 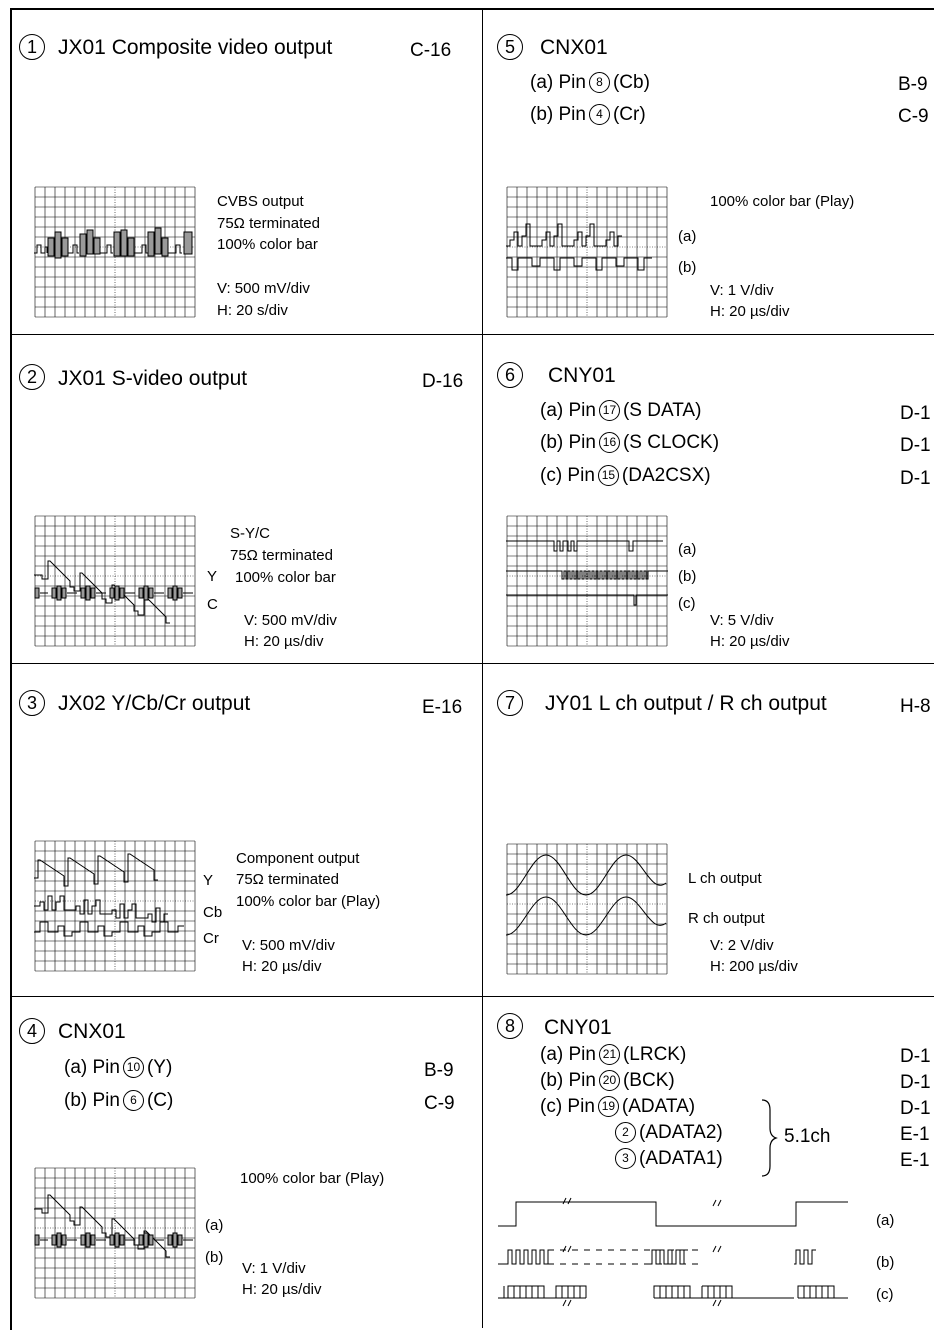 I want to click on note-line: S-Y/C, so click(x=250, y=533).